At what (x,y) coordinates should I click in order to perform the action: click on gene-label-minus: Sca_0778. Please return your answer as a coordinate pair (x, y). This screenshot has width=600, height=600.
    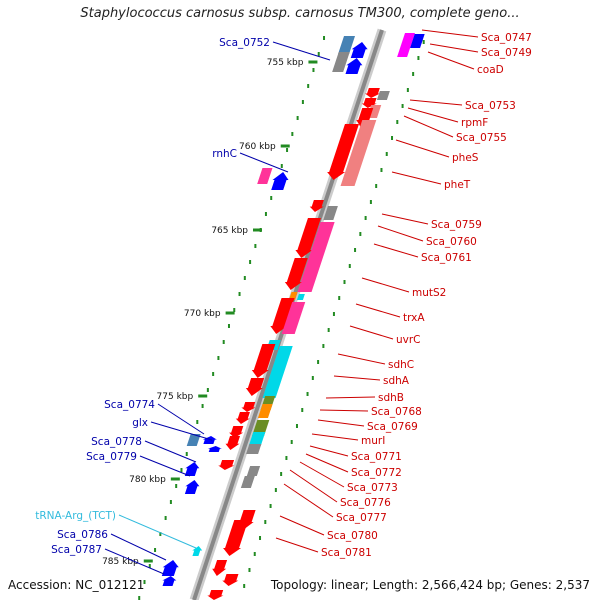
    Looking at the image, I should click on (116, 442).